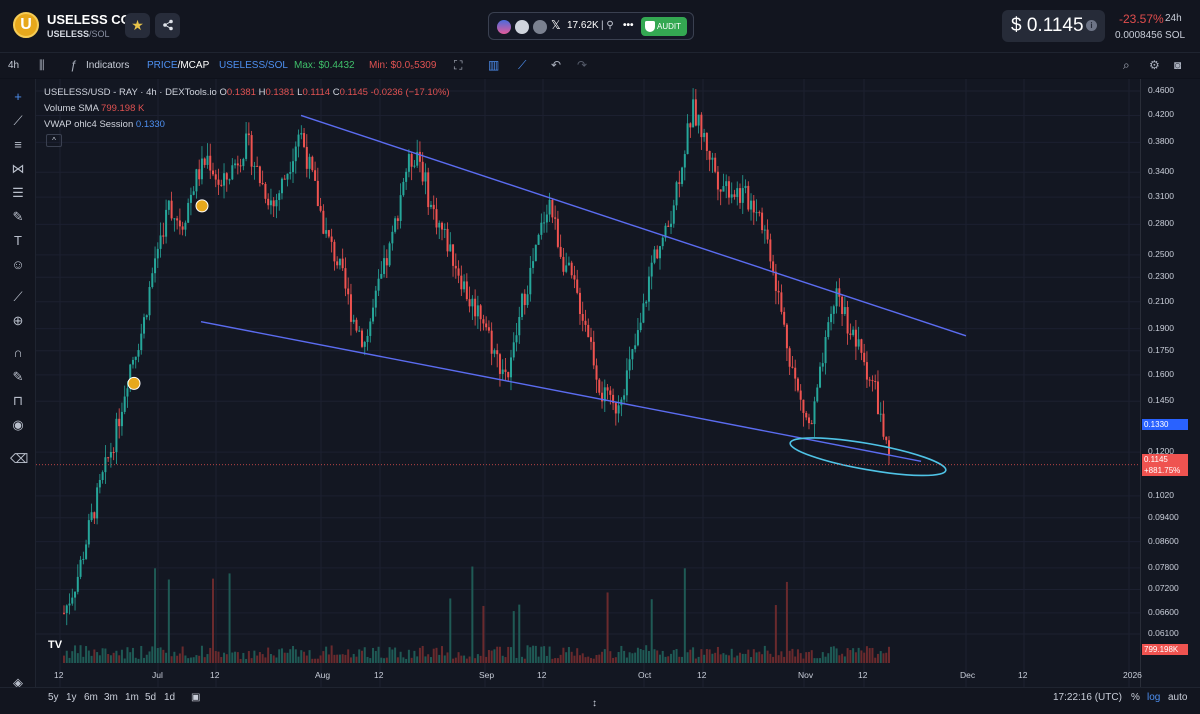  Describe the element at coordinates (556, 65) in the screenshot. I see `undo-icon: ↶` at that location.